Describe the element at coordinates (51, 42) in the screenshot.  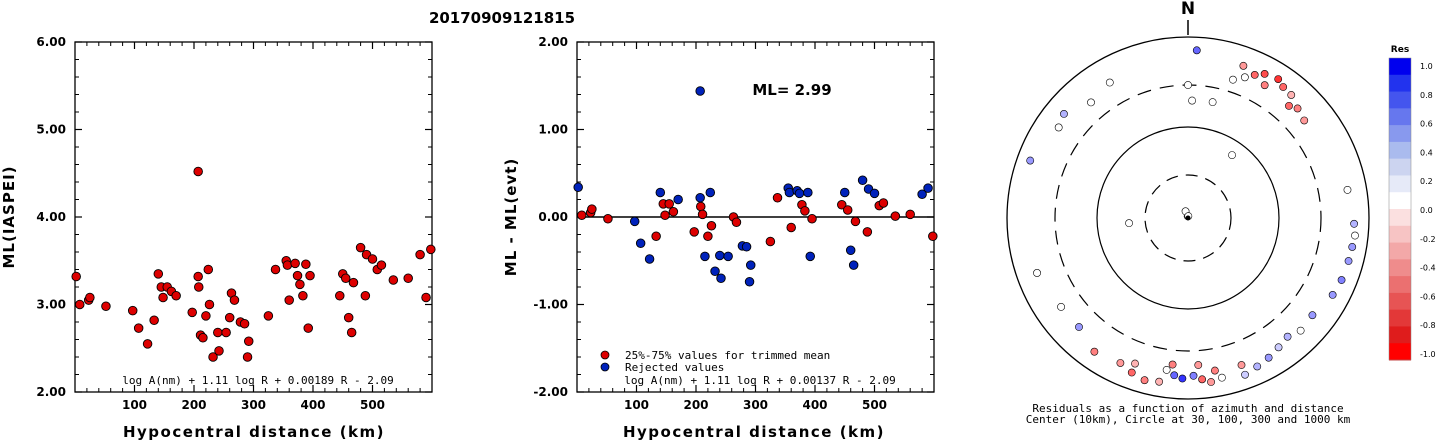
I see `y-tick-label: 6.00` at that location.